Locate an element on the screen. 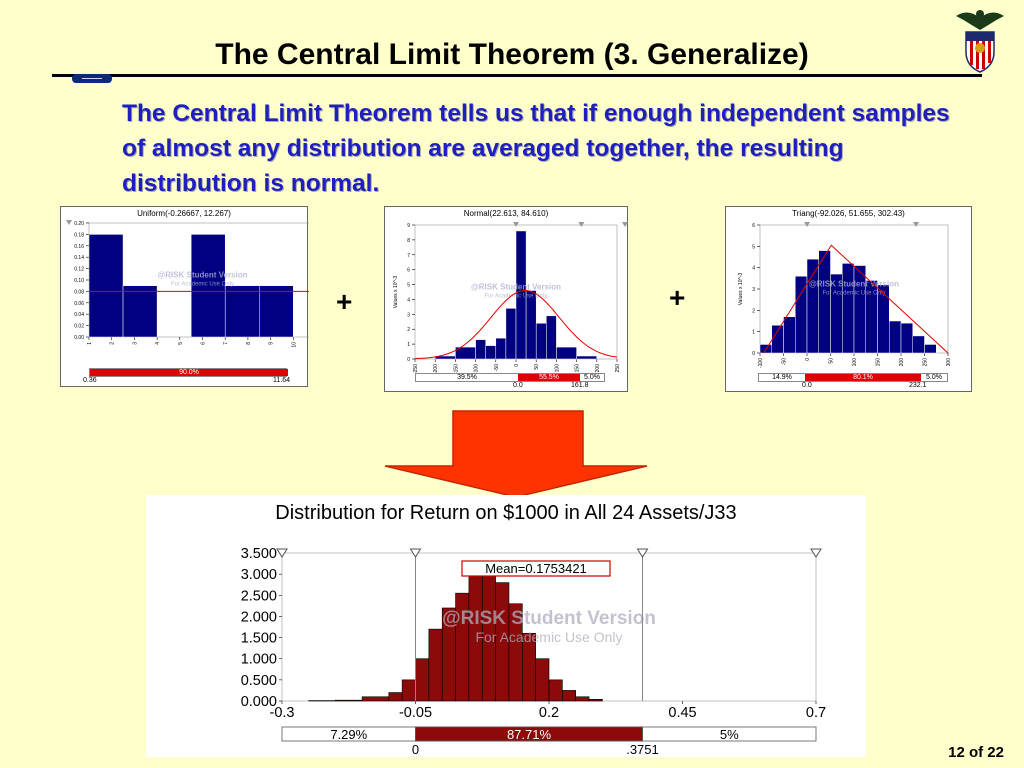 The width and height of the screenshot is (1024, 768). y-tick-label: 1 is located at coordinates (753, 333).